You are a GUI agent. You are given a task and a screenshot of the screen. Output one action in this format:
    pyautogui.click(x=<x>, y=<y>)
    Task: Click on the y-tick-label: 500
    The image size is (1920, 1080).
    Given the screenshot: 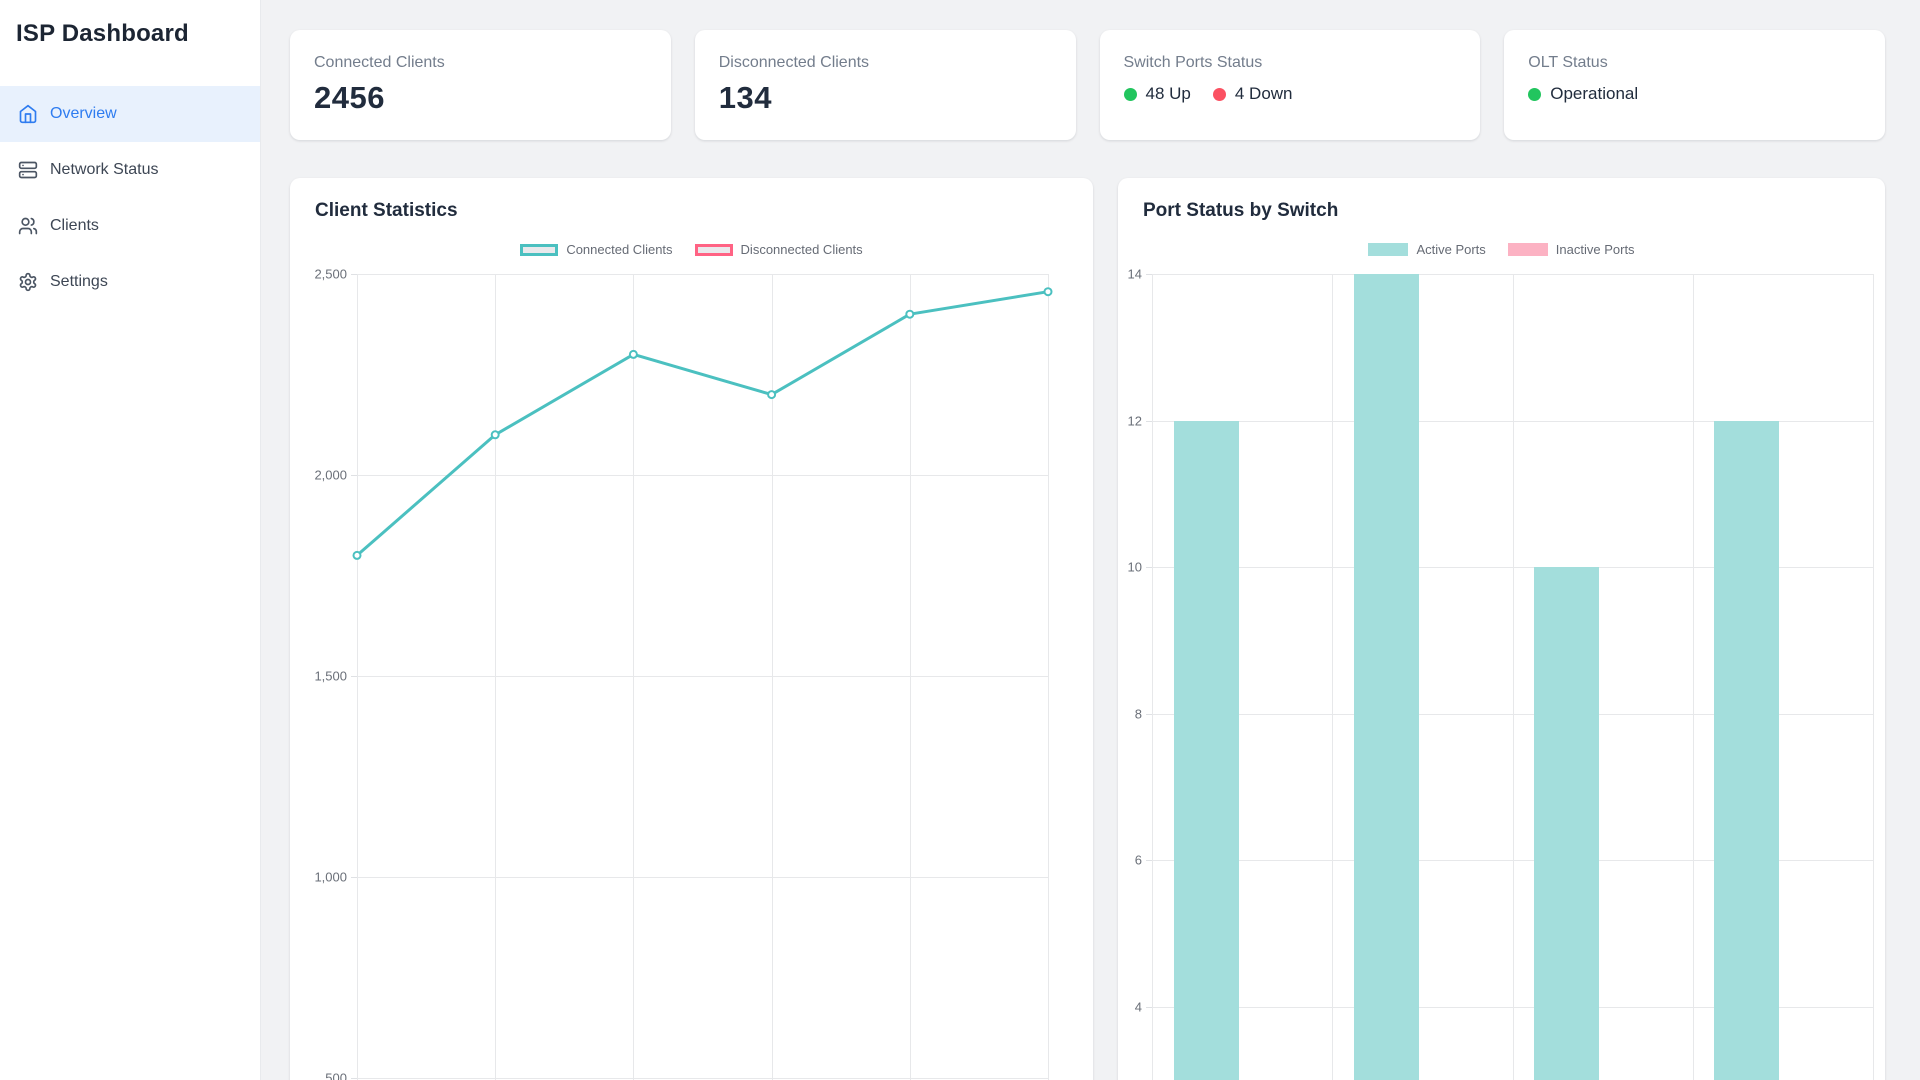 What is the action you would take?
    pyautogui.click(x=336, y=1075)
    